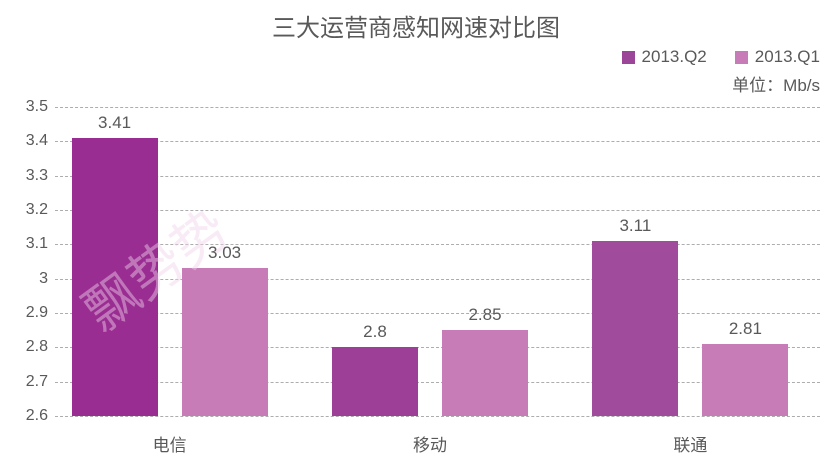 This screenshot has height=461, width=832. Describe the element at coordinates (485, 315) in the screenshot. I see `value-label: 2.85` at that location.